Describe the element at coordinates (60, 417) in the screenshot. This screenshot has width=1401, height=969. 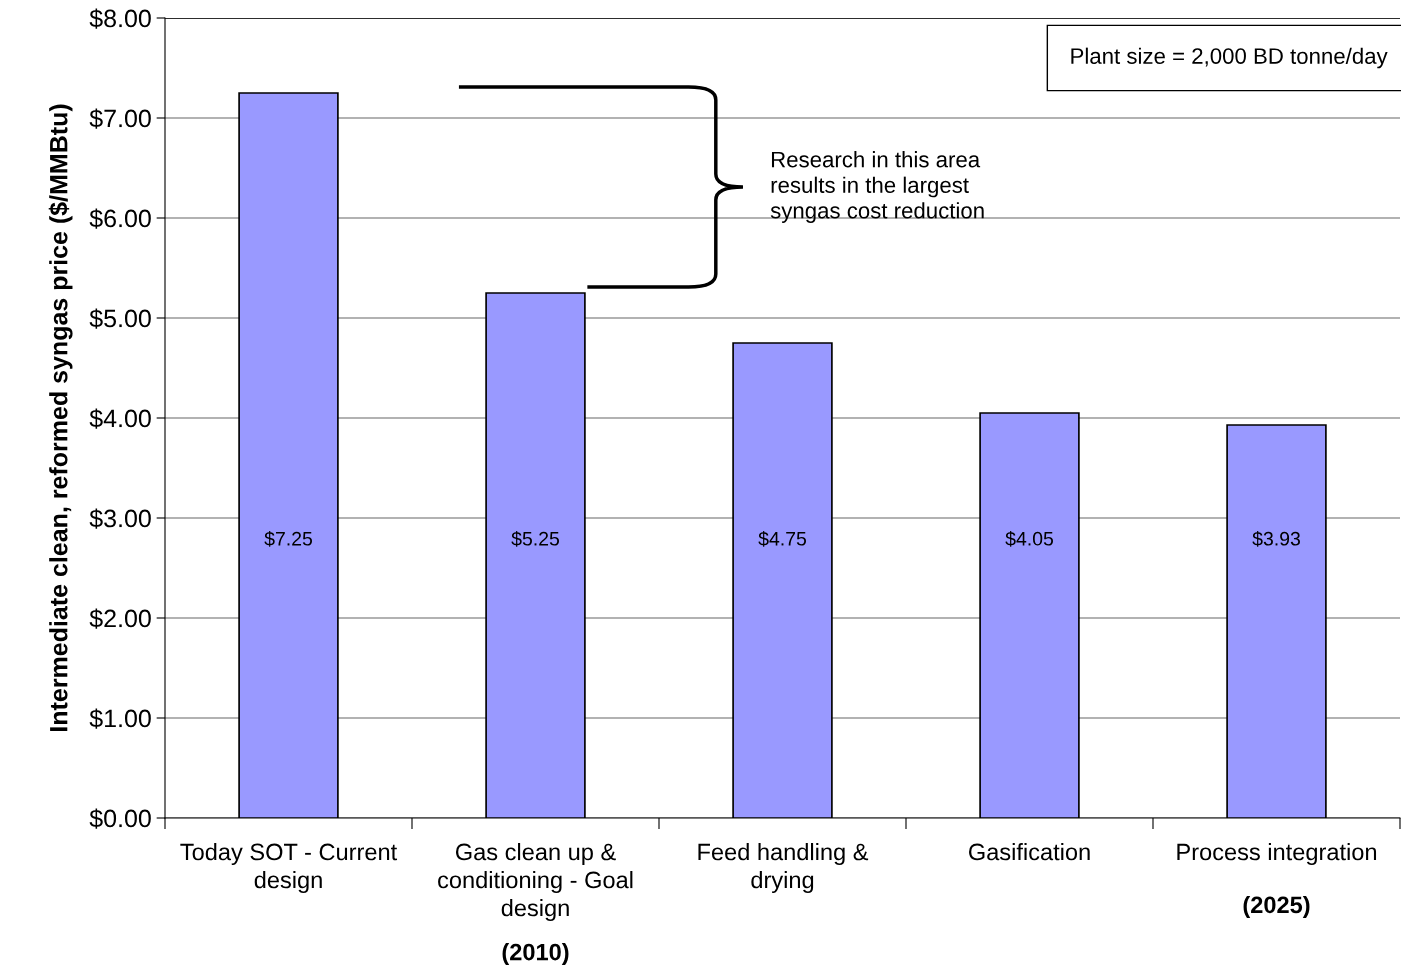
I see `y-axis-title: Intermediate clean, reformed syngas price ($/MMBtu)` at that location.